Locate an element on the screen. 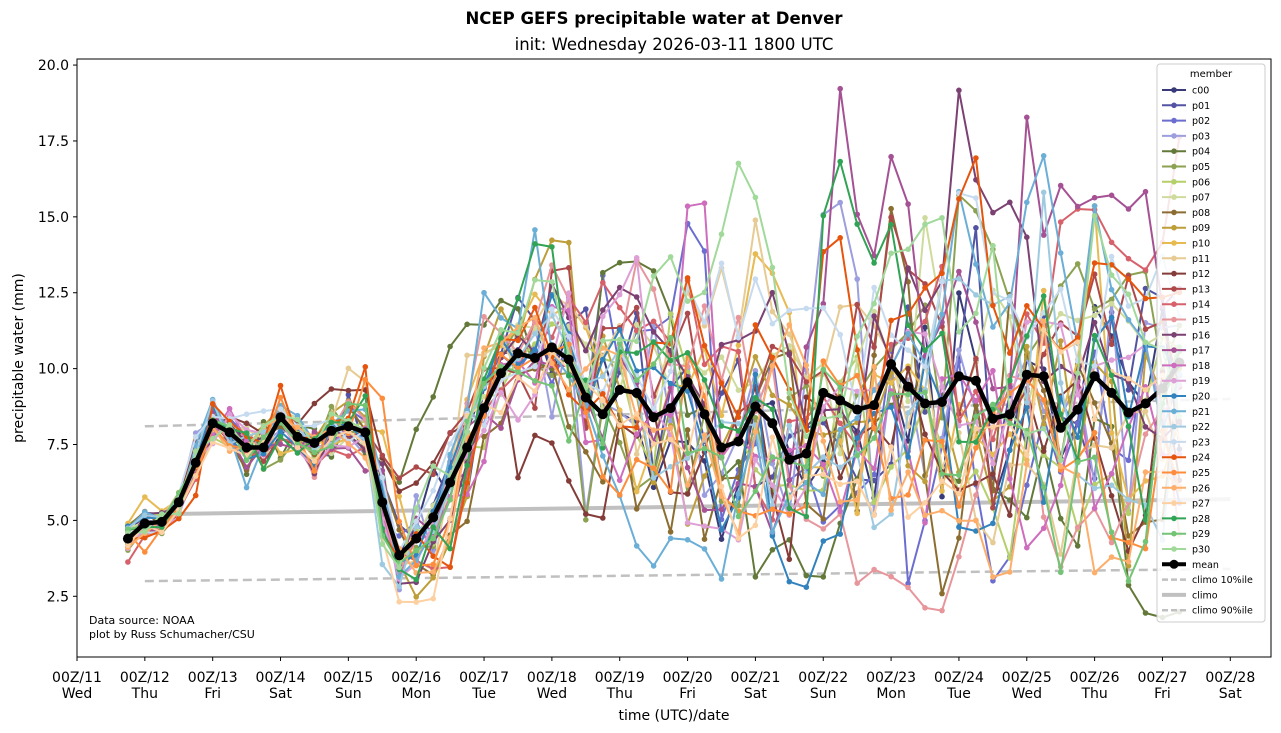  series-point-p07 is located at coordinates (1077, 320).